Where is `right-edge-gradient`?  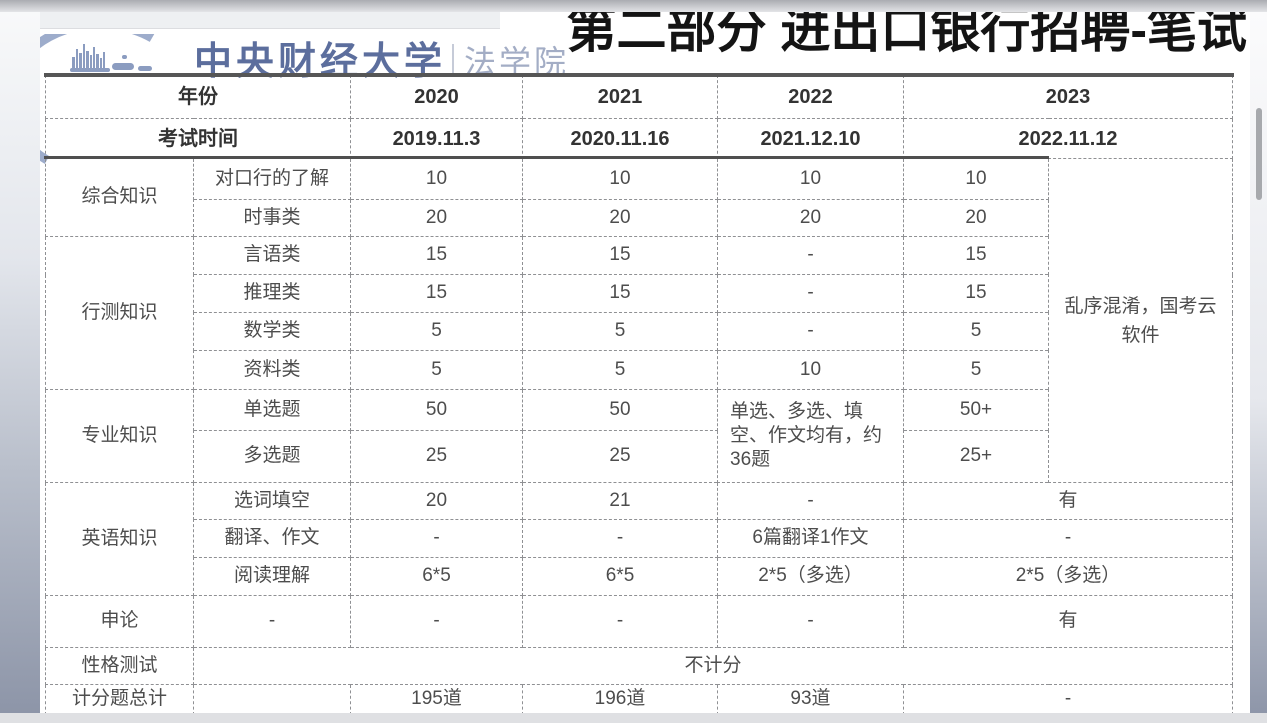
right-edge-gradient is located at coordinates (1258, 362).